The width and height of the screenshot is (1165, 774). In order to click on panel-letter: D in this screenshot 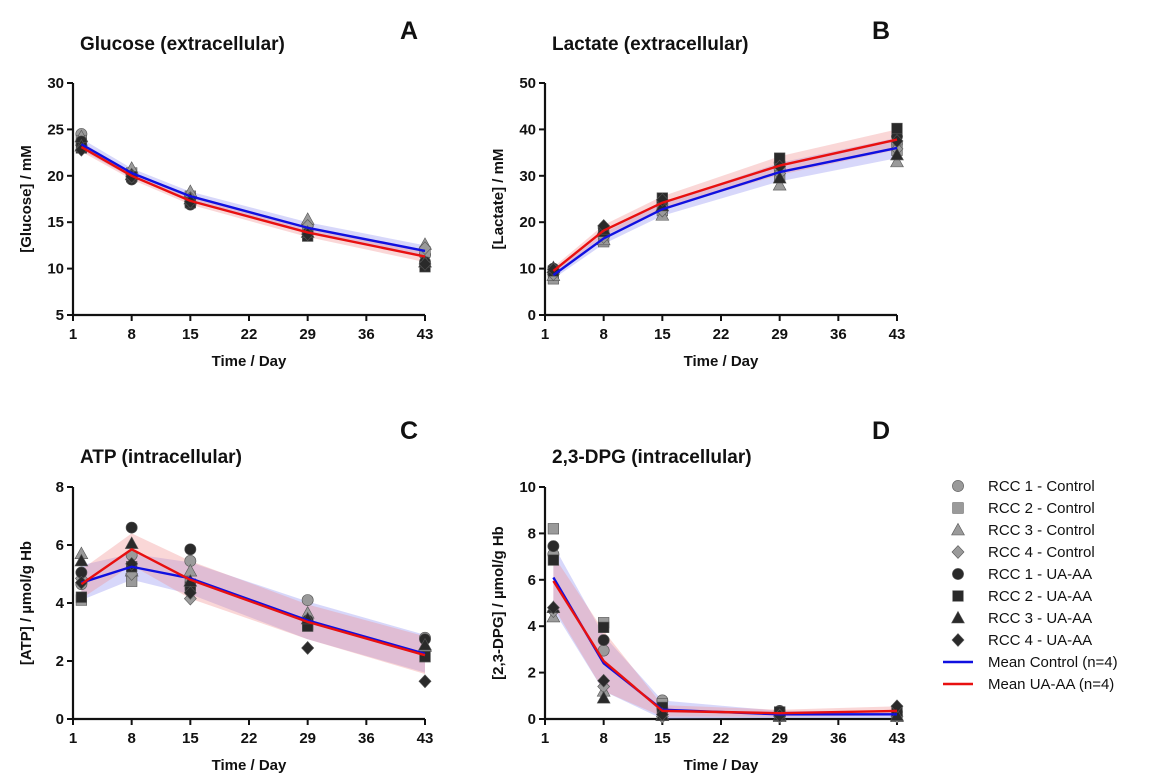, I will do `click(881, 431)`.